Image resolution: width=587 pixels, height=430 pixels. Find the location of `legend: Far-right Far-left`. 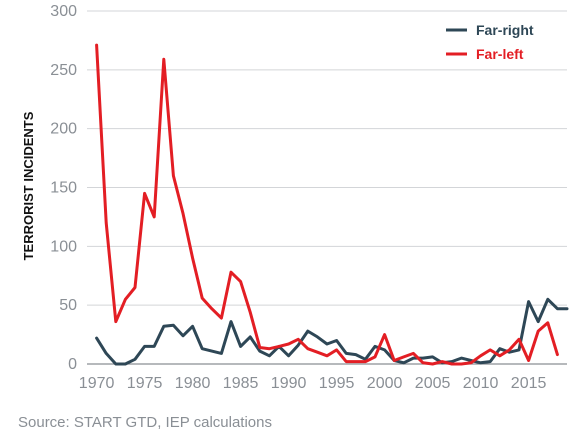

legend: Far-right Far-left is located at coordinates (490, 42).